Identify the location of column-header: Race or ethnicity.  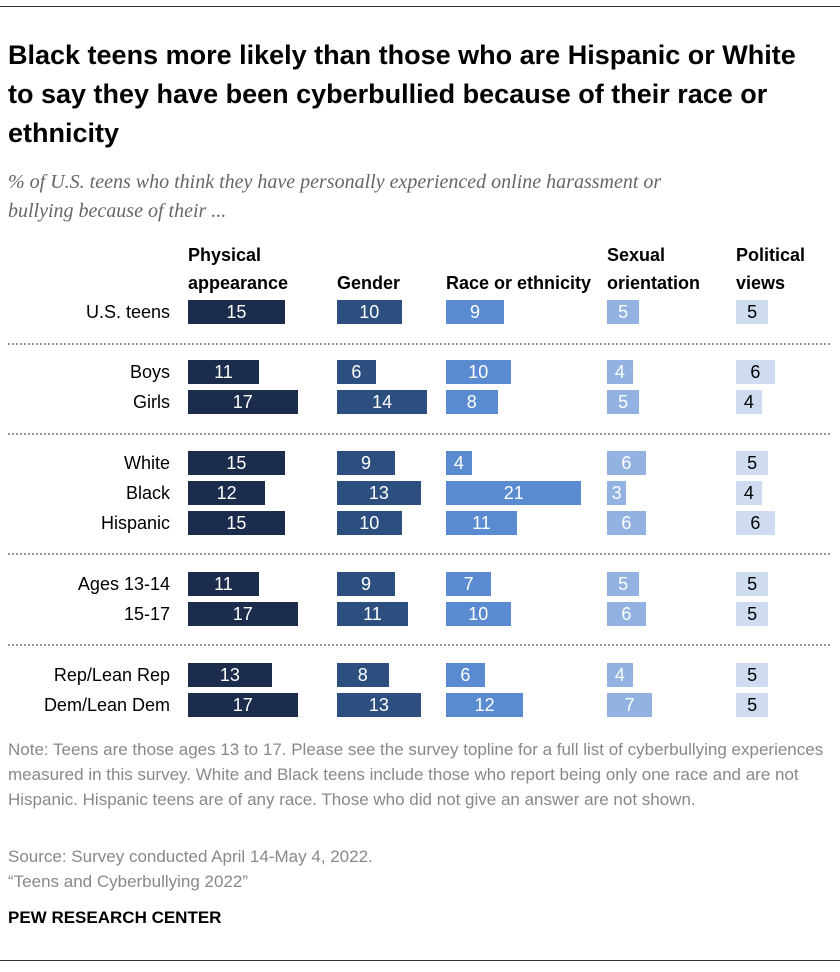
(519, 283).